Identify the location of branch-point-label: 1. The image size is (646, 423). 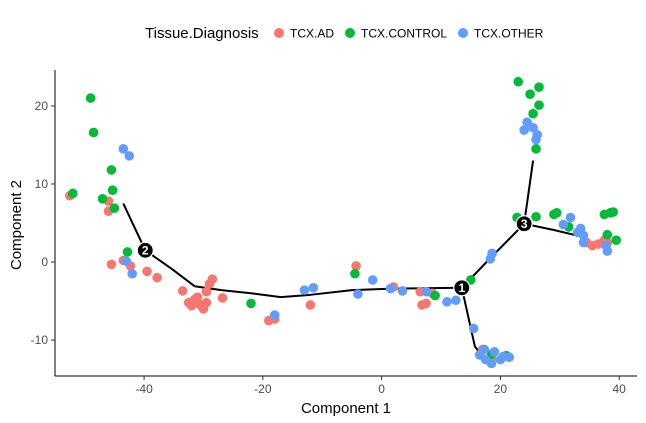
(461, 288).